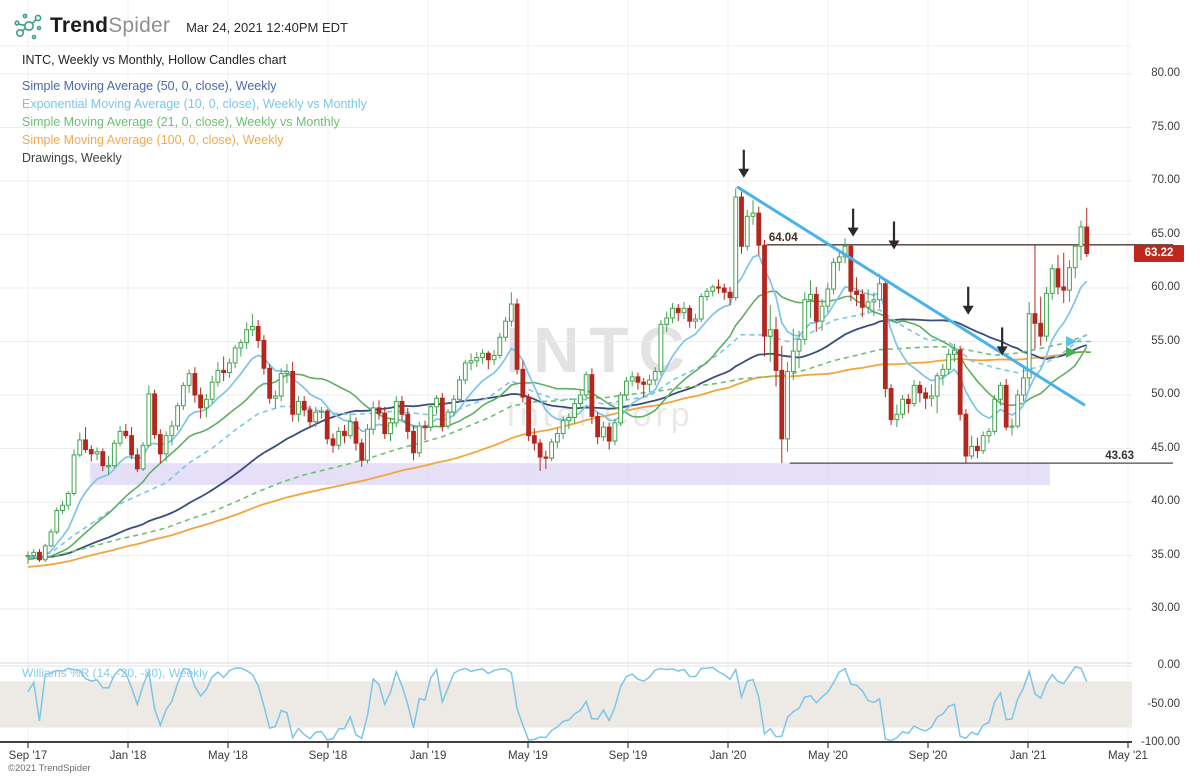 Image resolution: width=1200 pixels, height=783 pixels. Describe the element at coordinates (1165, 287) in the screenshot. I see `price-axis-label: 60.00` at that location.